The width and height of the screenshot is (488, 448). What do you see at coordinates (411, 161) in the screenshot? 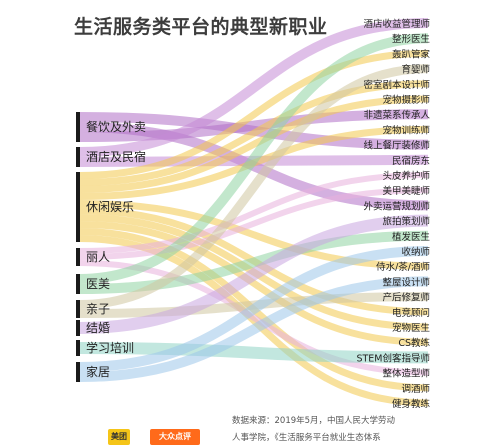
I see `target-label: 民宿房东` at bounding box center [411, 161].